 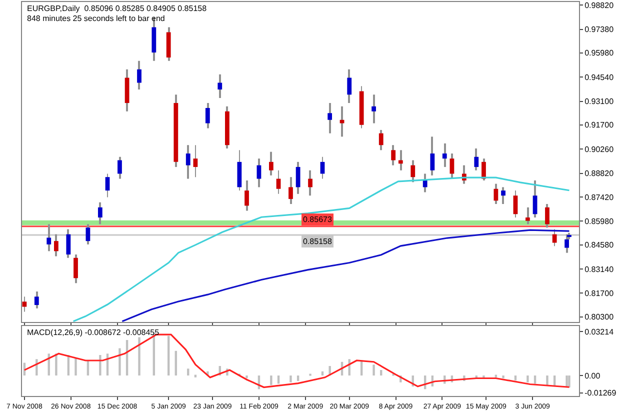 I want to click on y-tick-label: 0.03214, so click(x=599, y=331).